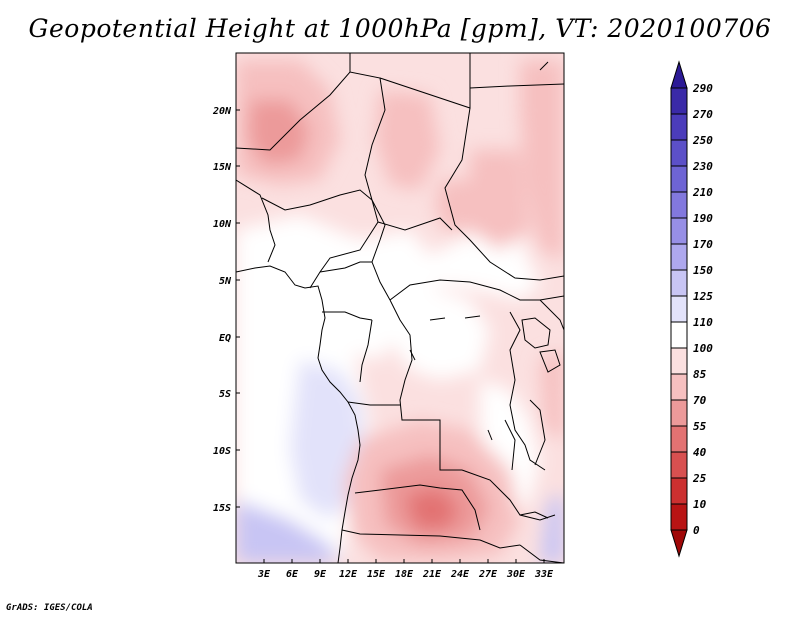 The image size is (800, 618). What do you see at coordinates (222, 224) in the screenshot?
I see `lat-label: 10N` at bounding box center [222, 224].